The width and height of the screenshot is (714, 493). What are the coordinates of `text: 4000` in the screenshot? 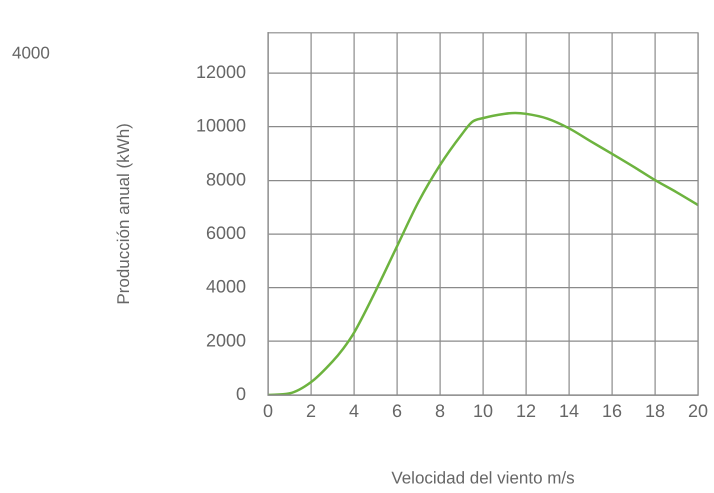 It's located at (31, 53).